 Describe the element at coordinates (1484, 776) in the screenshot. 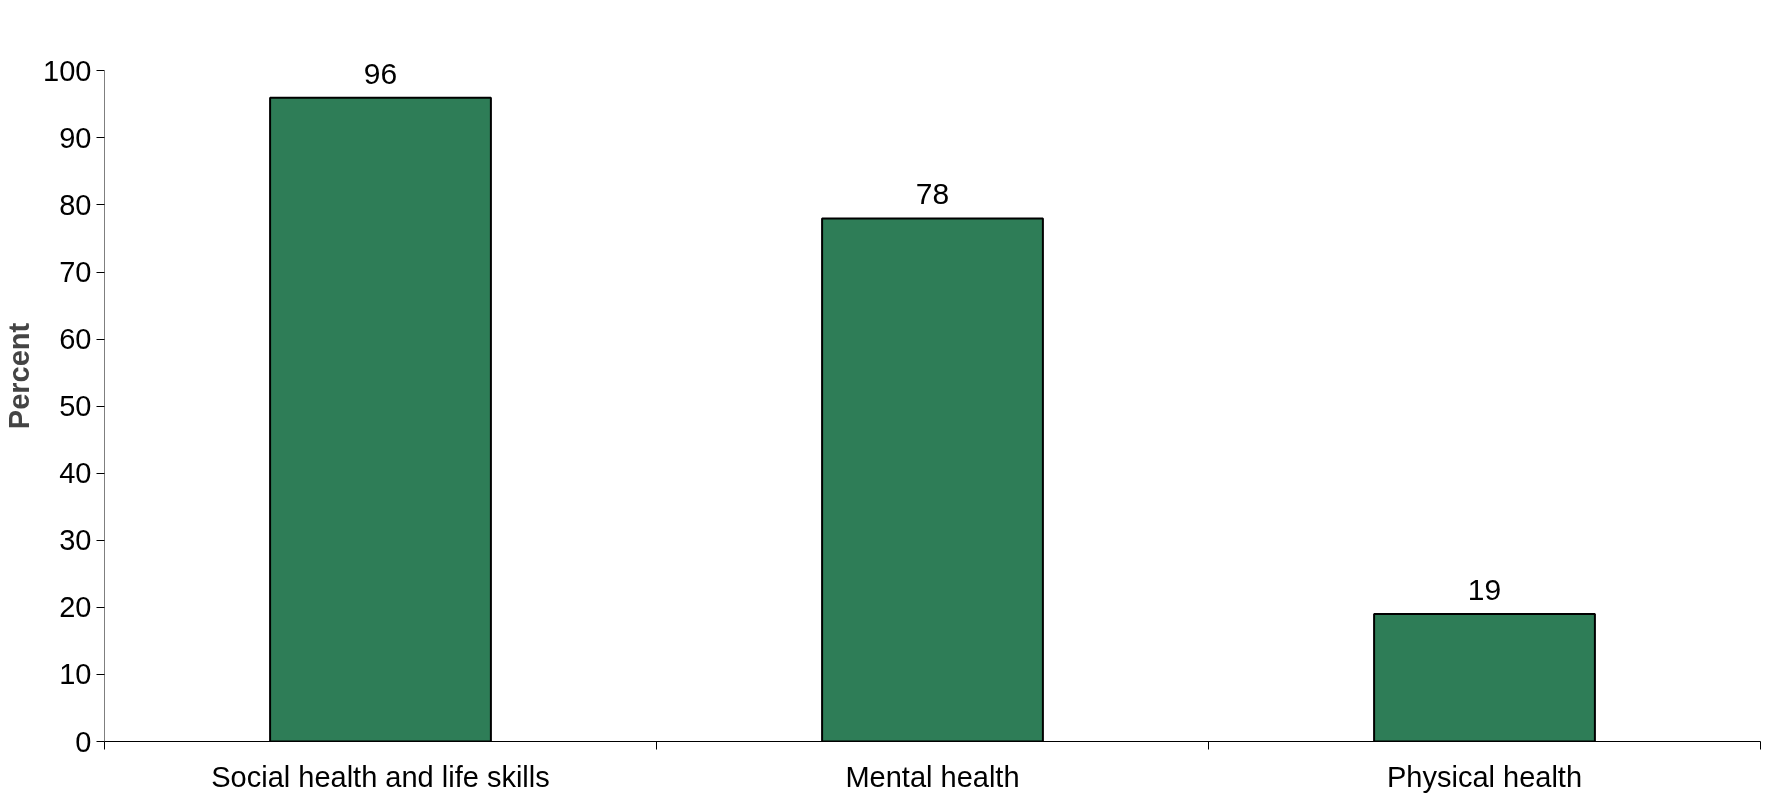

I see `x-tick-label: Physical health` at that location.